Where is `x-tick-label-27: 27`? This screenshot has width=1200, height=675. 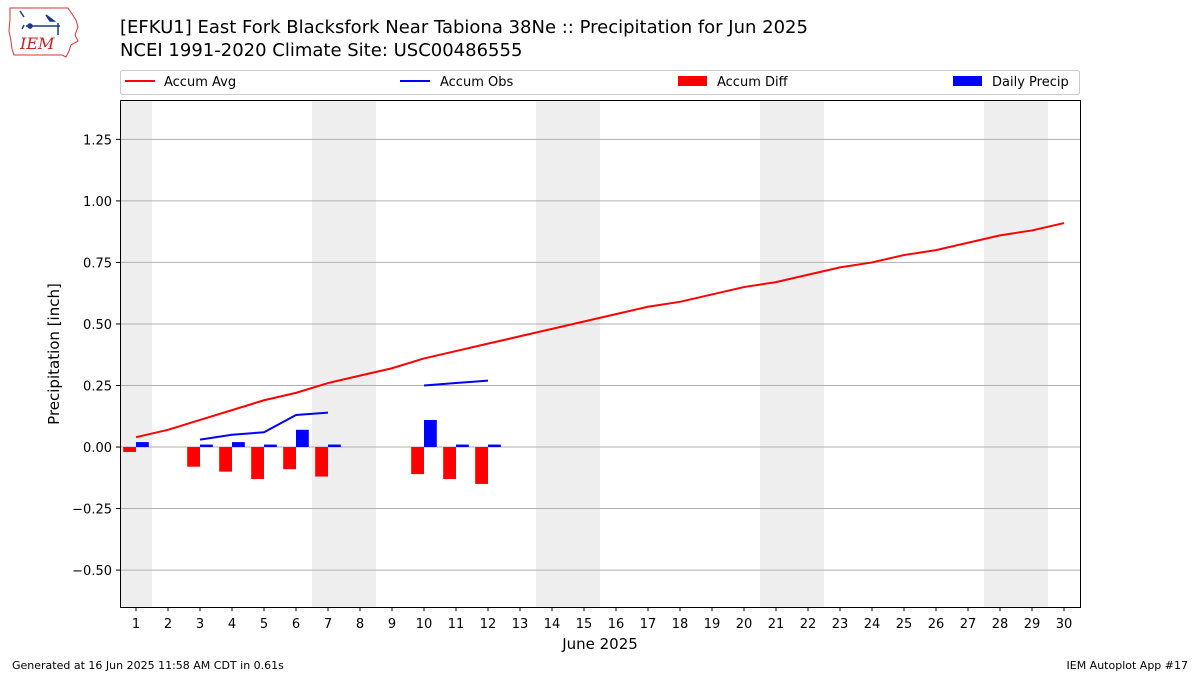 x-tick-label-27: 27 is located at coordinates (968, 624).